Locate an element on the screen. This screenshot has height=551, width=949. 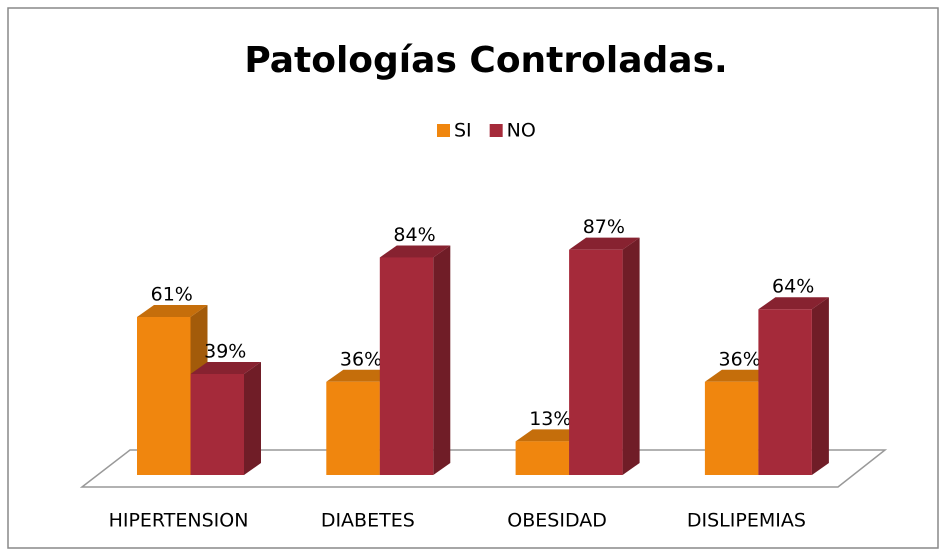
value-label: 87% is located at coordinates (604, 227).